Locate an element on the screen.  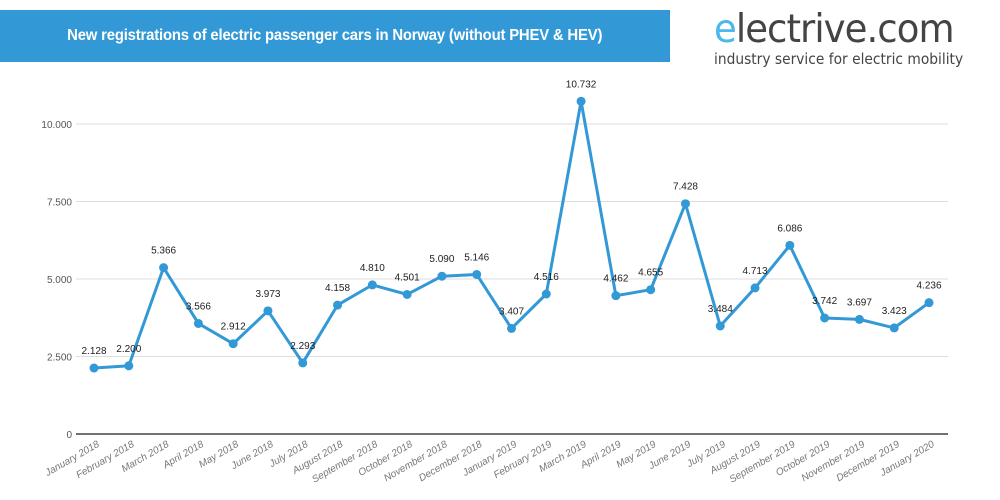
logo-tagline: industry service for electric mobility is located at coordinates (839, 59).